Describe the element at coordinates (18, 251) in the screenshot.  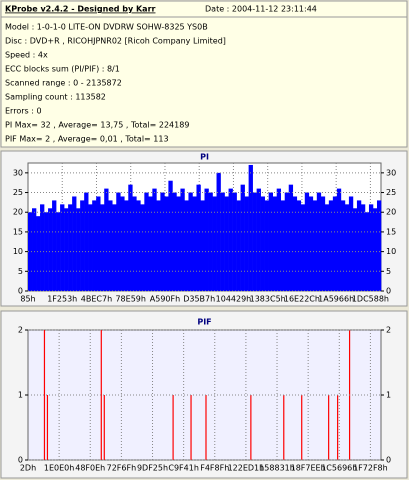
I see `y-tick-label: 10` at that location.